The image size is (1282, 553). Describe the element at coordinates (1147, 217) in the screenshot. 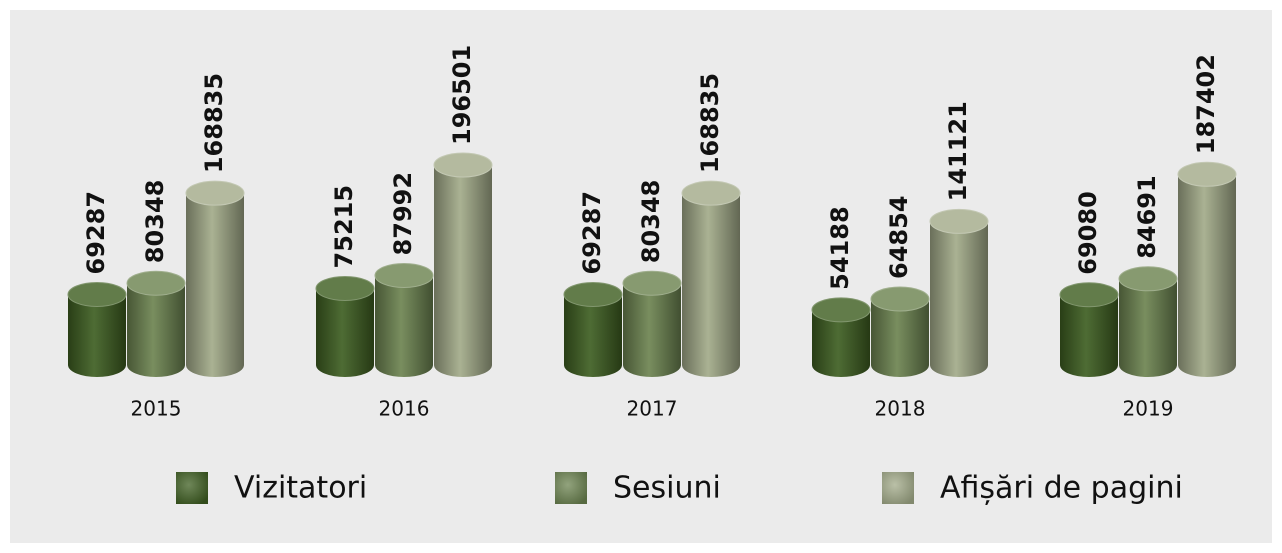

I see `value-label: 84691` at that location.